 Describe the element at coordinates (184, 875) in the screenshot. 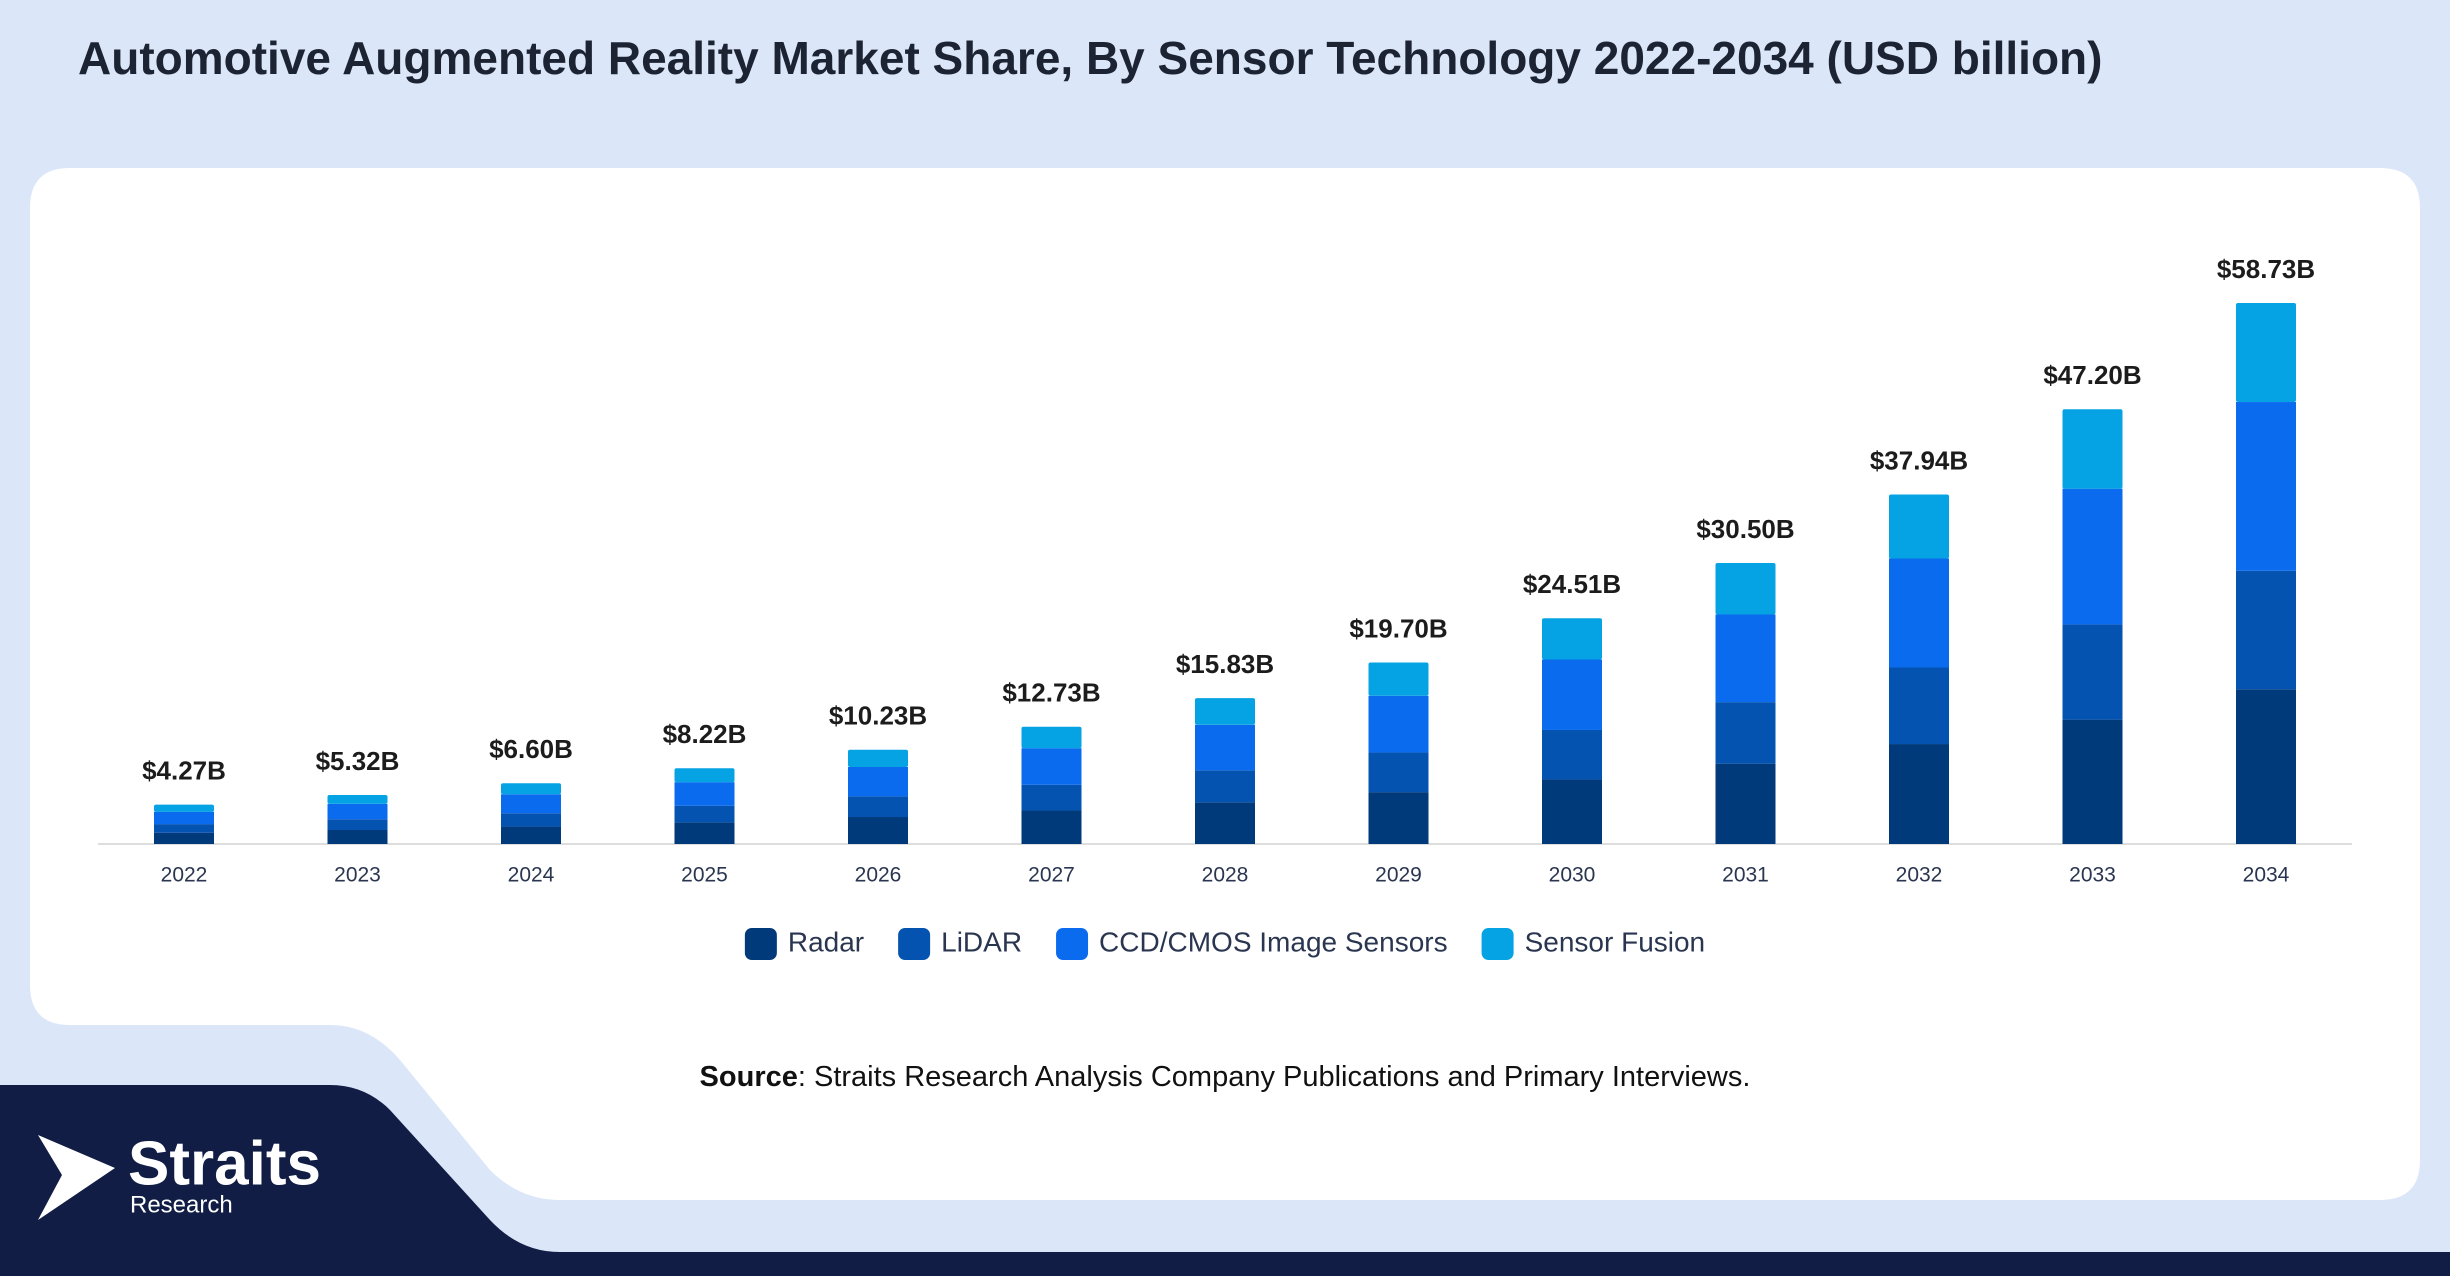

I see `x-tick-label: 2022` at that location.